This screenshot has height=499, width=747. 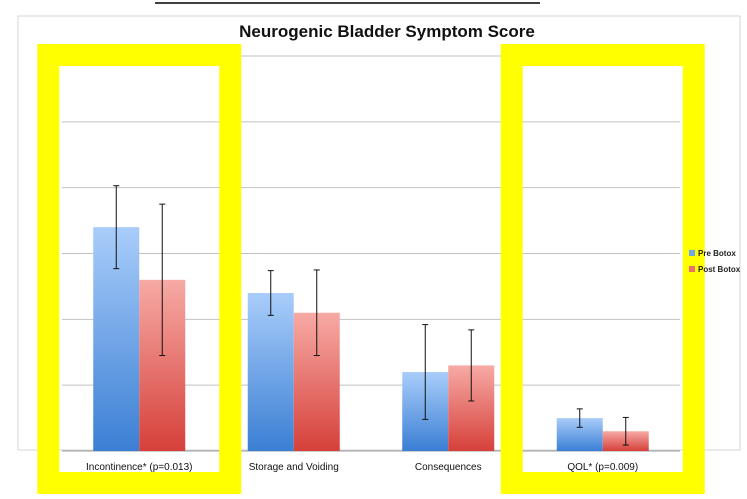 I want to click on chart-title: Neurogenic Bladder Symptom Score, so click(x=387, y=31).